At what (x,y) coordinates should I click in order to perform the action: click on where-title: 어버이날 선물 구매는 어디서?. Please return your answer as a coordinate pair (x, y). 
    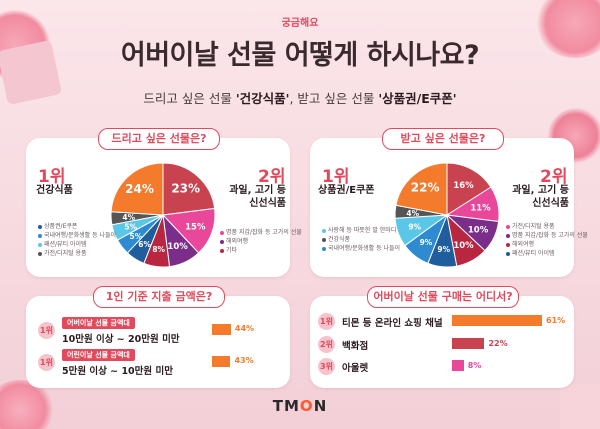
    Looking at the image, I should click on (443, 297).